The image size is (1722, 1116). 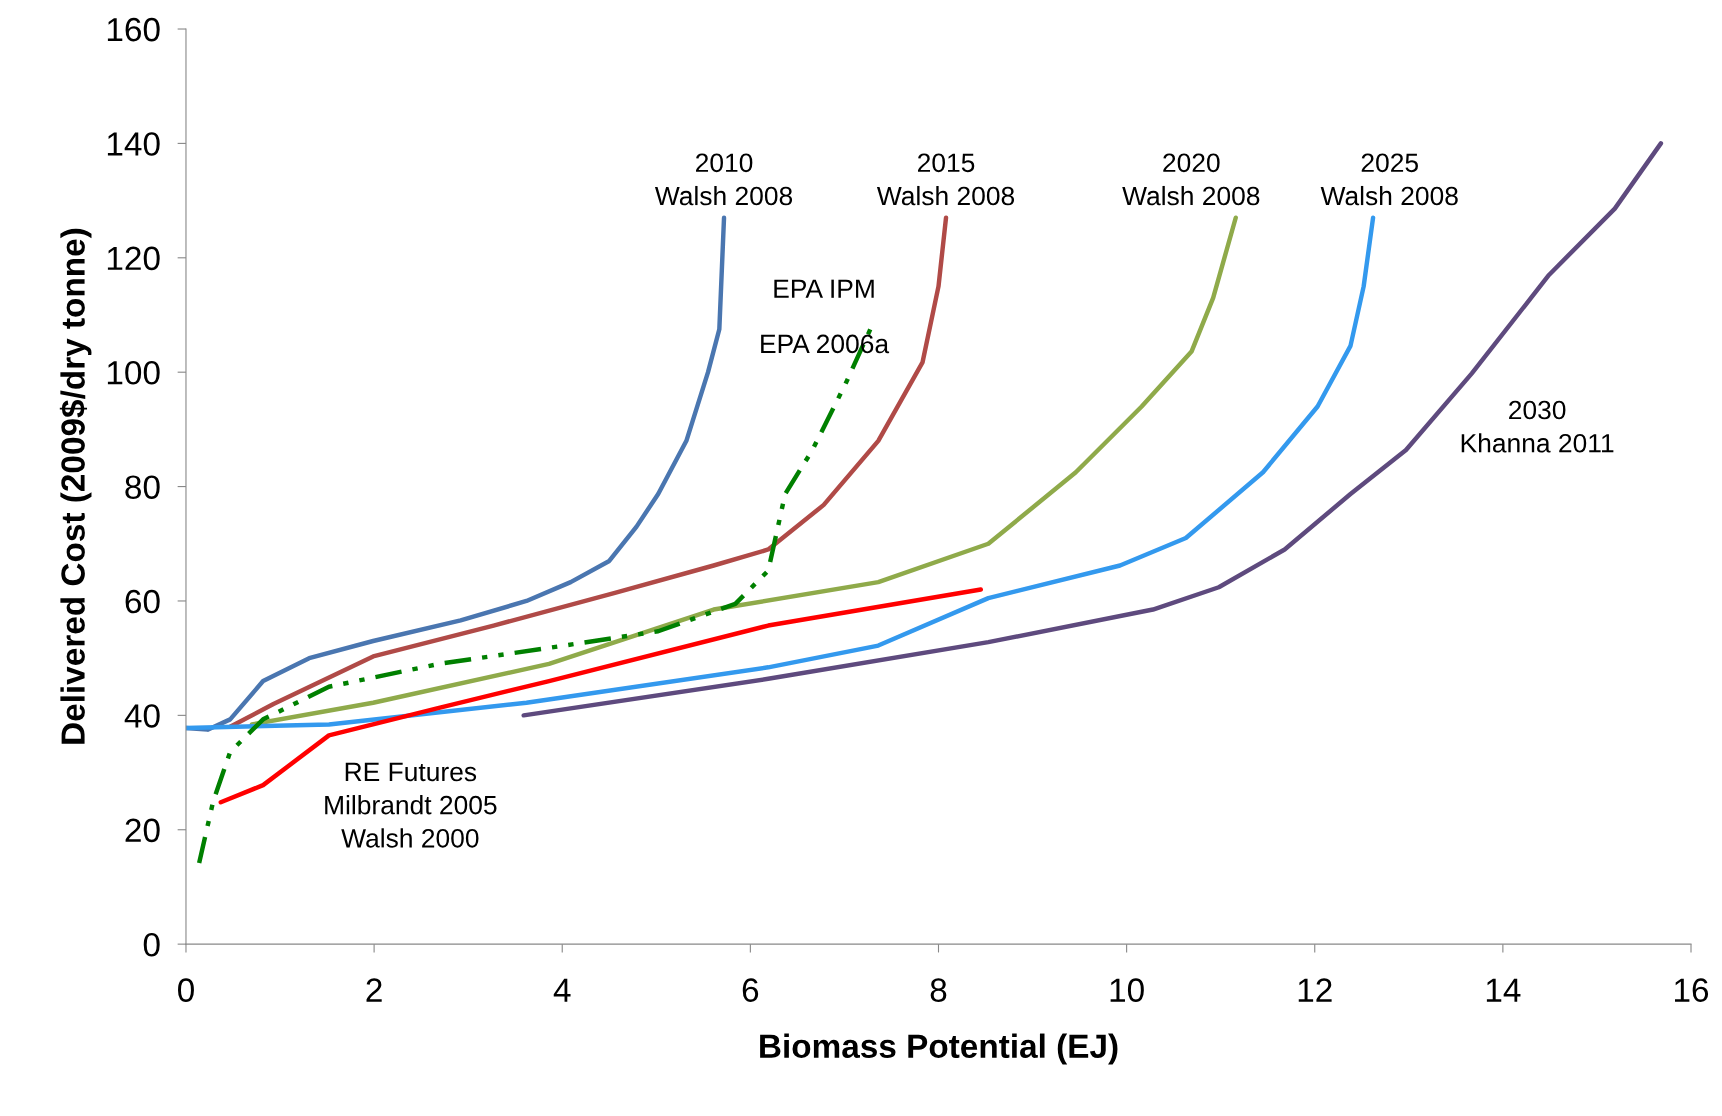 What do you see at coordinates (945, 179) in the screenshot?
I see `series-label: 2015 Walsh 2008` at bounding box center [945, 179].